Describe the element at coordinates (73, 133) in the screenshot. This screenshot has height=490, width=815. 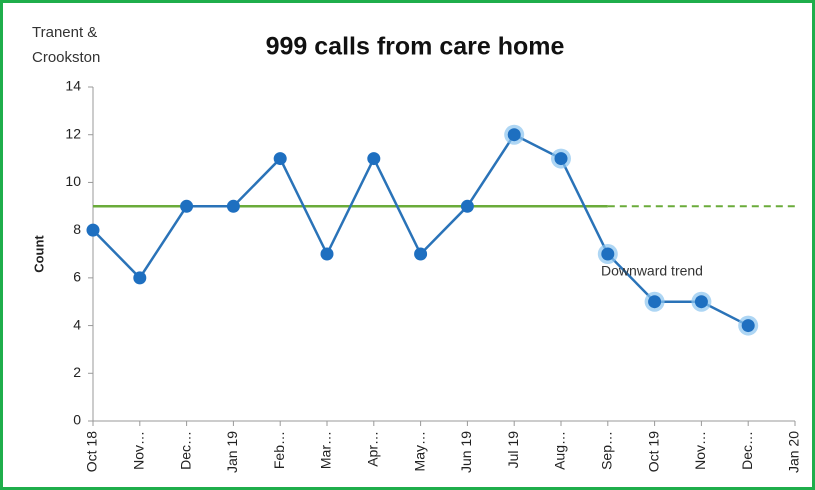
I see `y-tick-label: 12` at that location.